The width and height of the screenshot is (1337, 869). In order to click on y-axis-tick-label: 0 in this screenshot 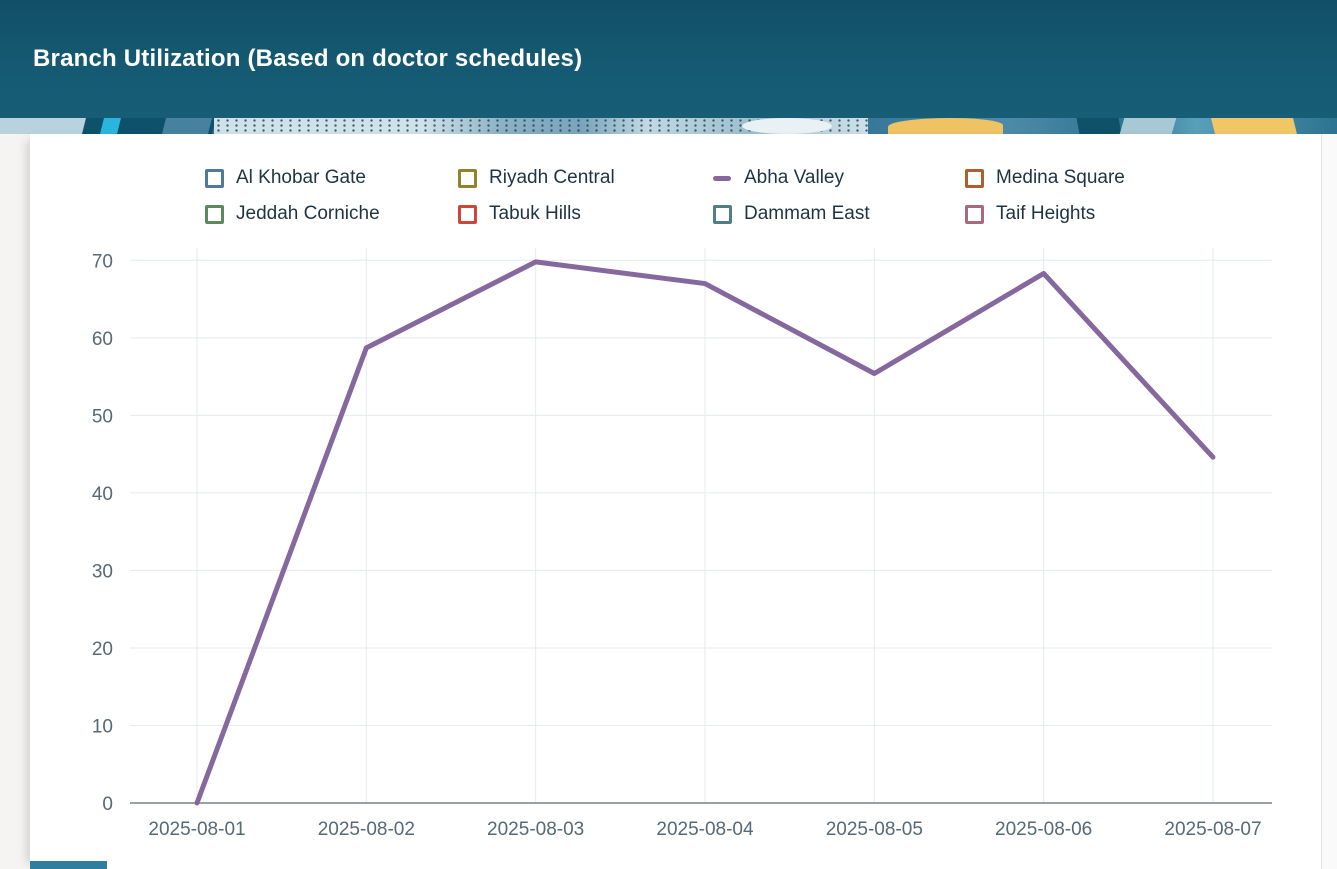, I will do `click(107, 804)`.